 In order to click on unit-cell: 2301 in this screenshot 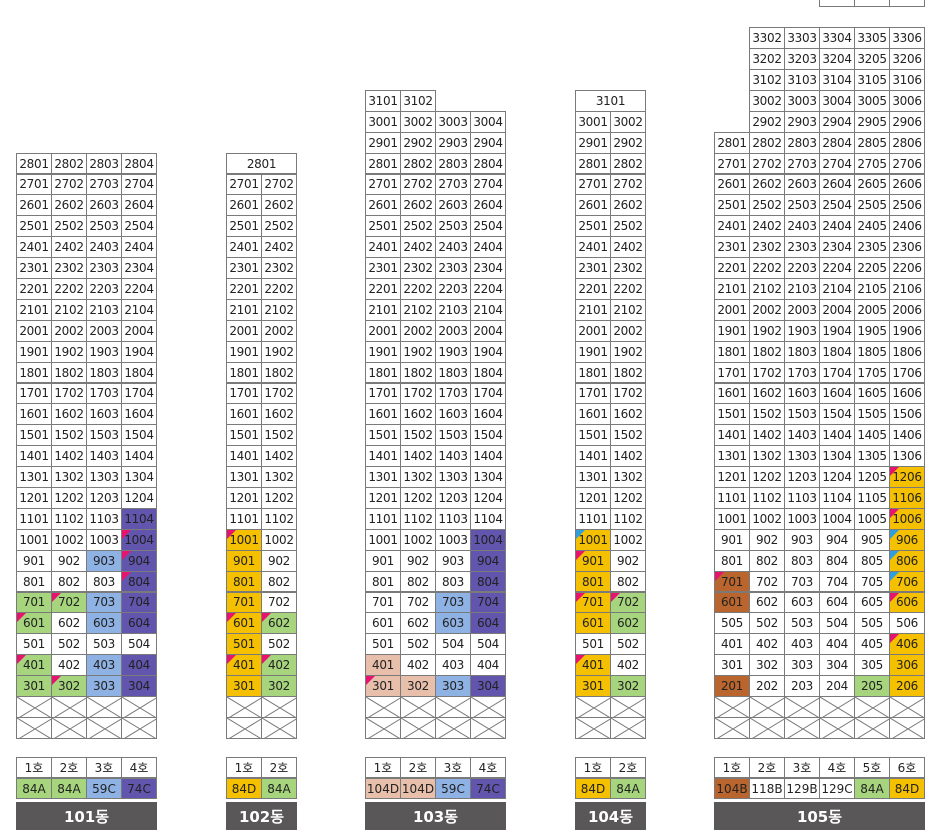, I will do `click(244, 268)`.